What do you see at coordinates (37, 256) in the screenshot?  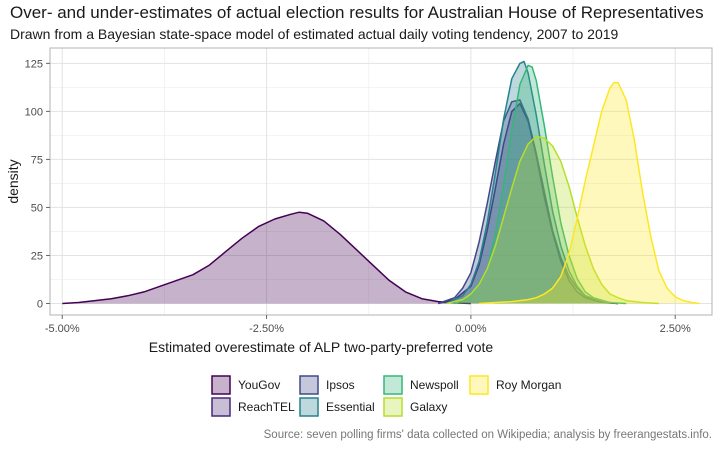 I see `y-tick-label: 25` at bounding box center [37, 256].